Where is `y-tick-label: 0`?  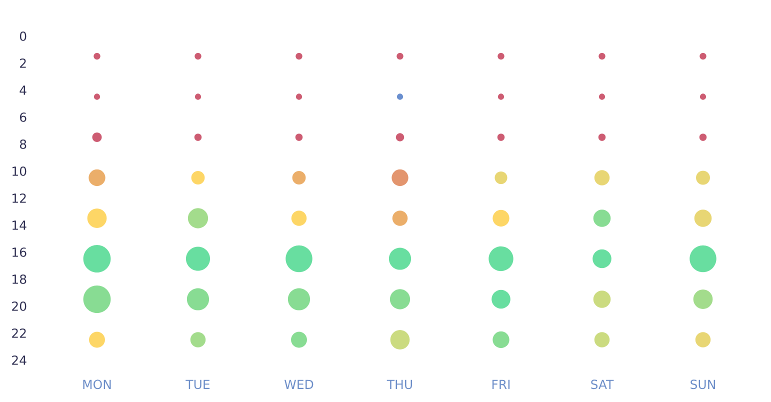
y-tick-label: 0 is located at coordinates (23, 36).